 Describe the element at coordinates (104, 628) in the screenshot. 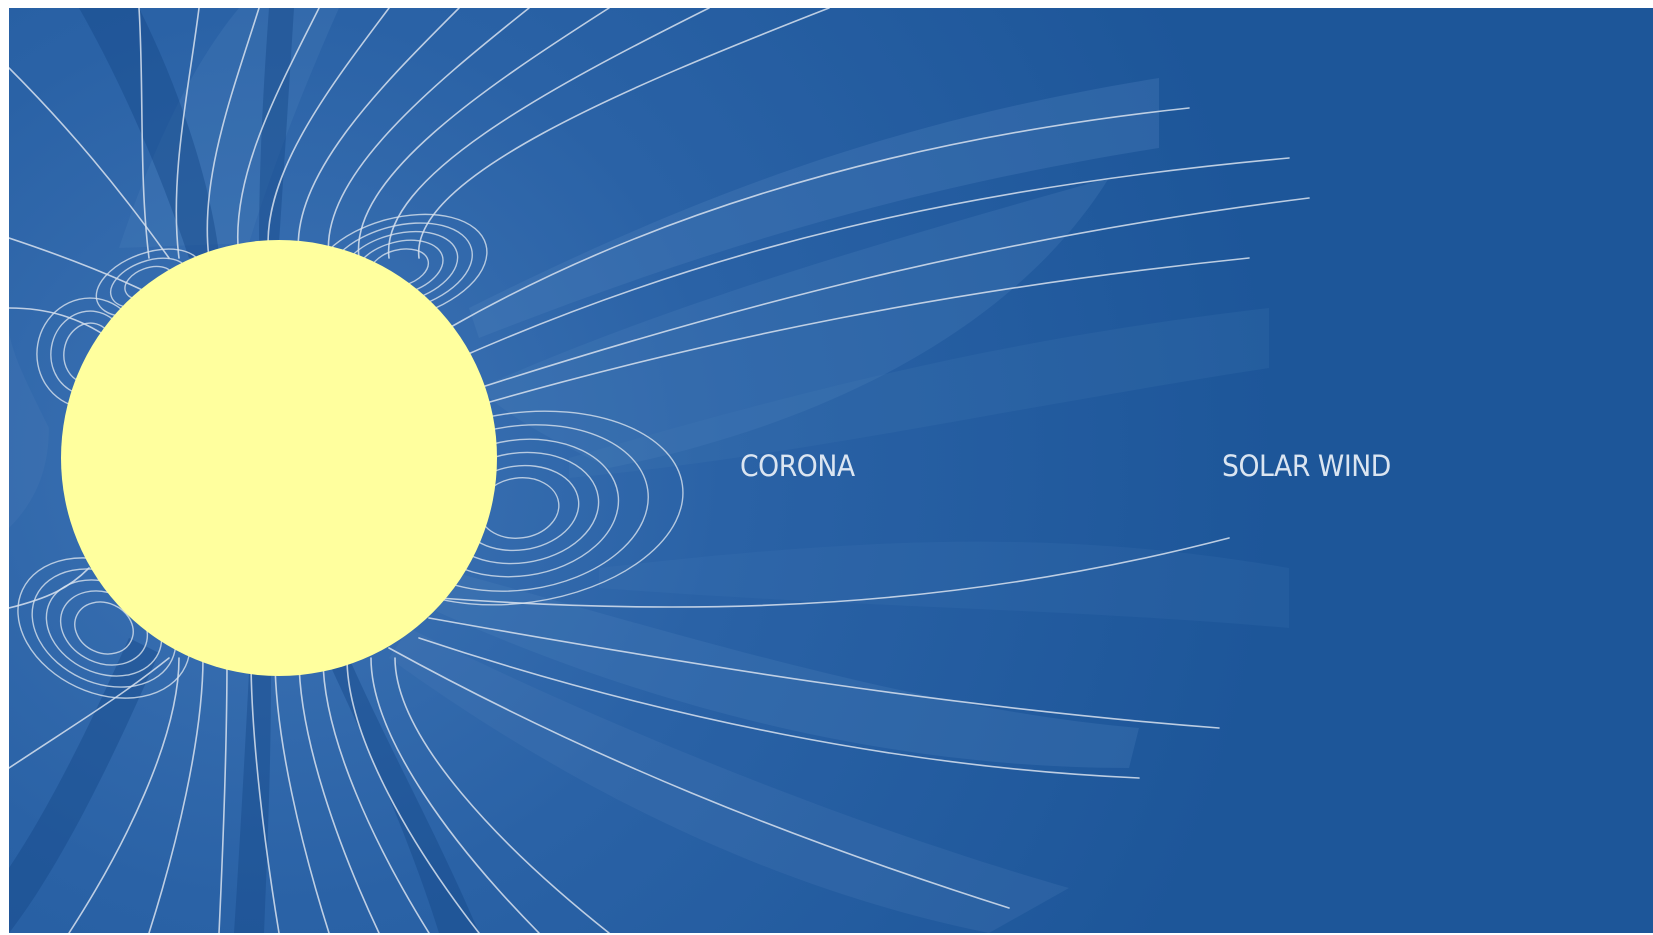

I see `coronal-loop` at that location.